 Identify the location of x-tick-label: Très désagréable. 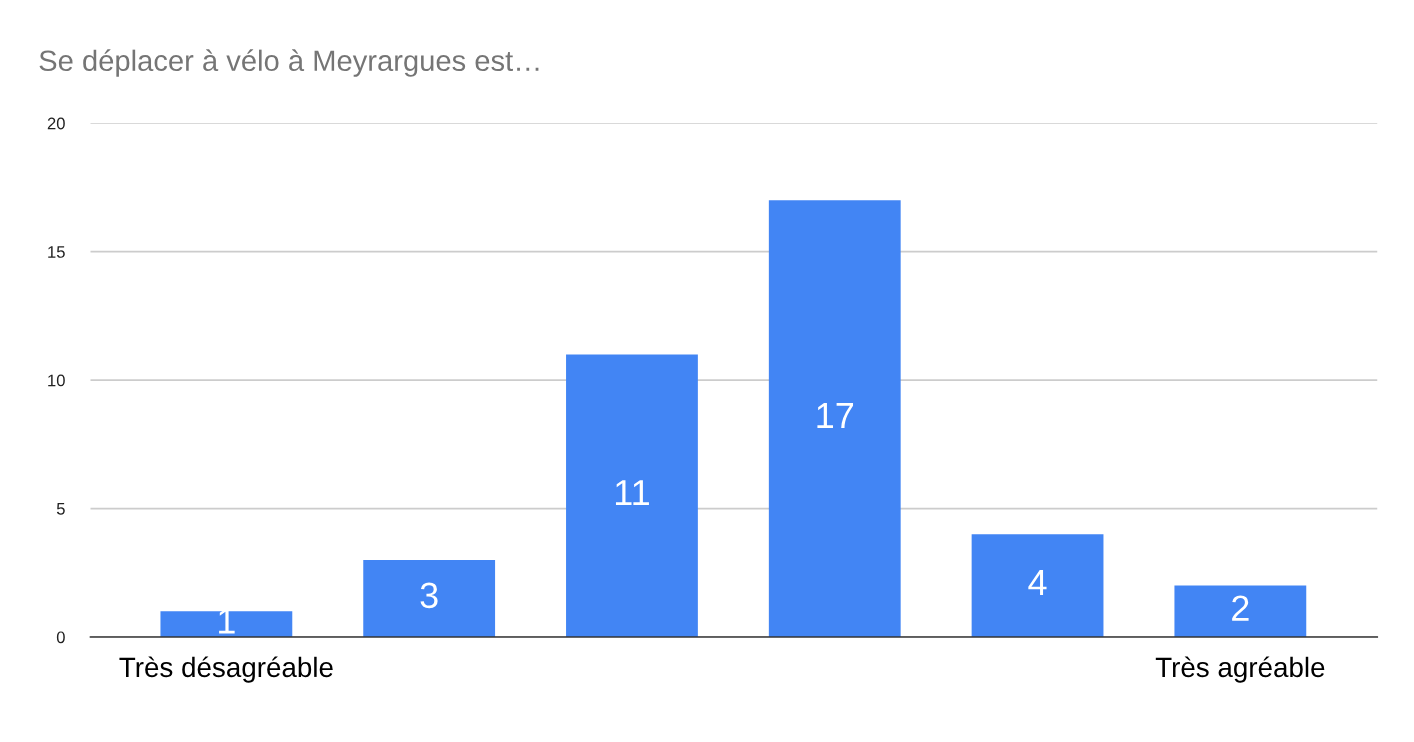
(226, 669).